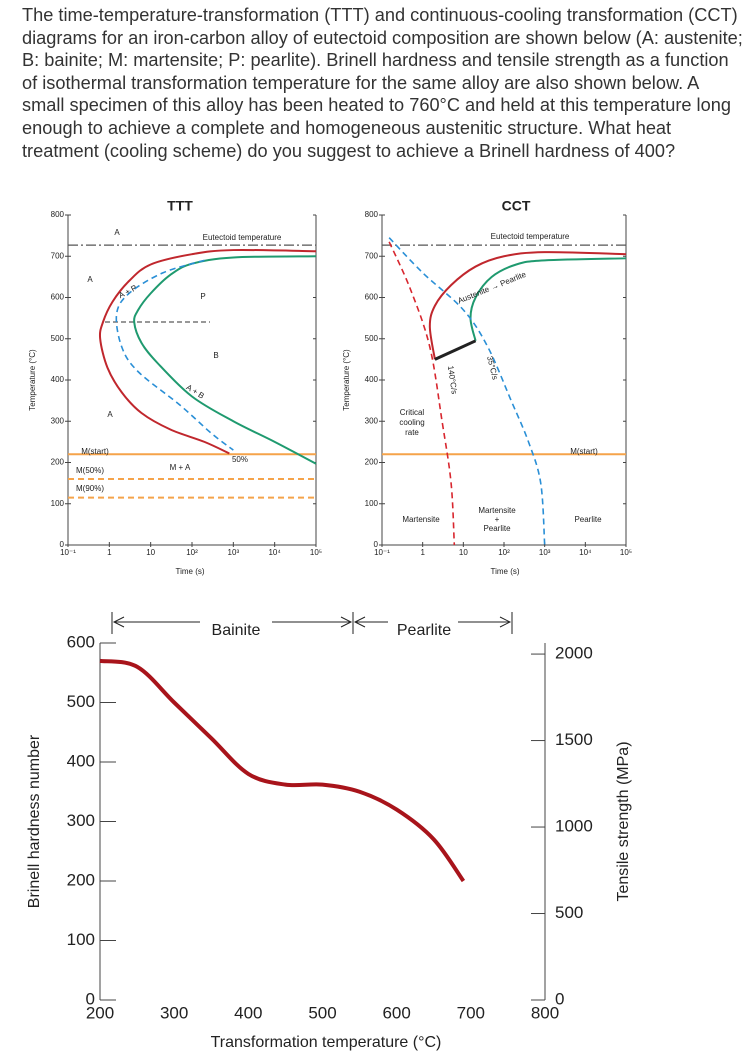 This screenshot has height=1062, width=746. Describe the element at coordinates (574, 739) in the screenshot. I see `y2-tick-label: 1500` at that location.